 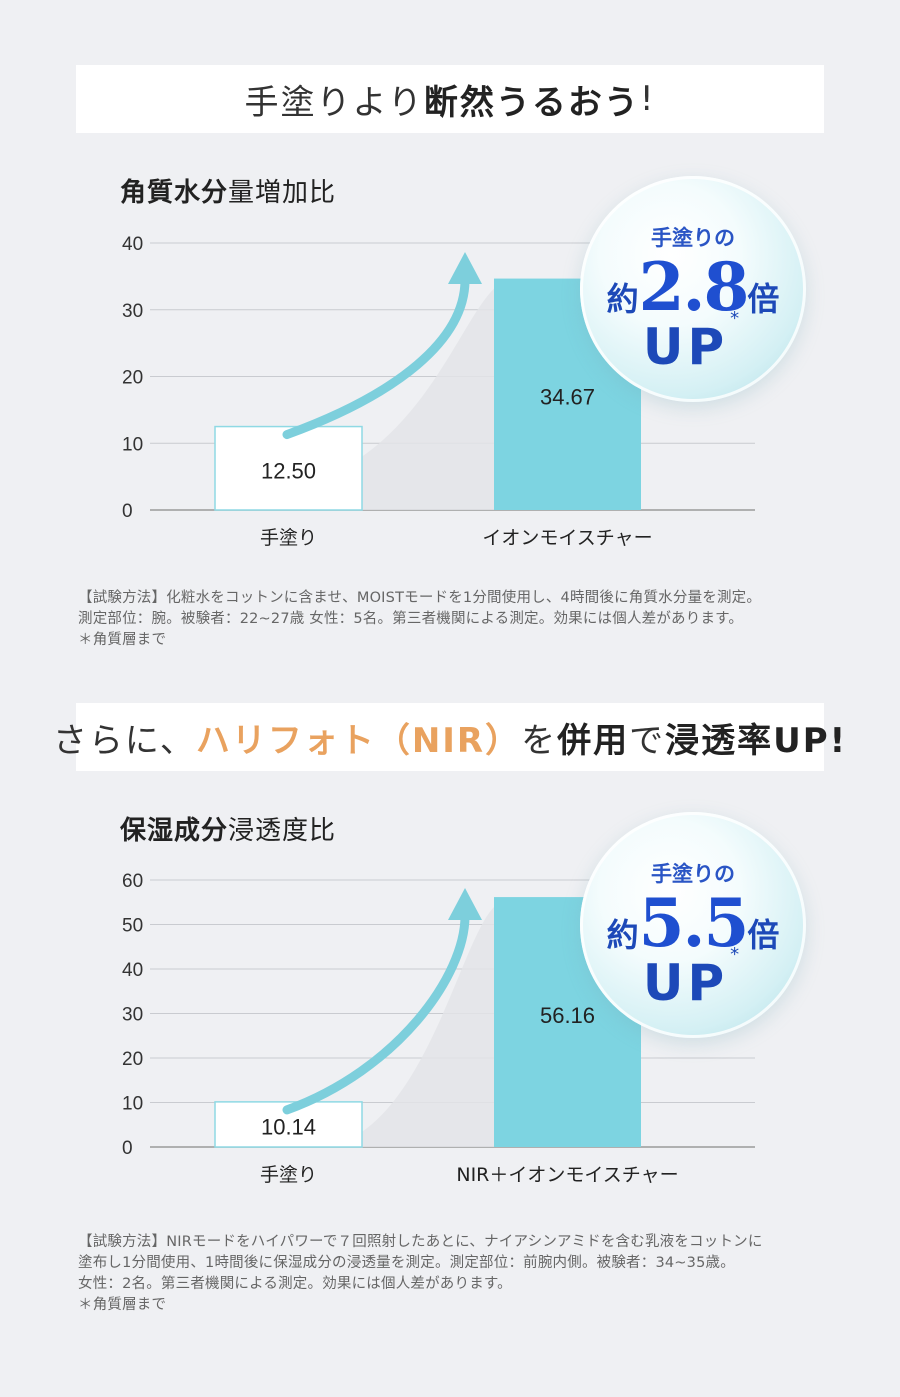 I want to click on bubble-number: 2.8, so click(x=694, y=287).